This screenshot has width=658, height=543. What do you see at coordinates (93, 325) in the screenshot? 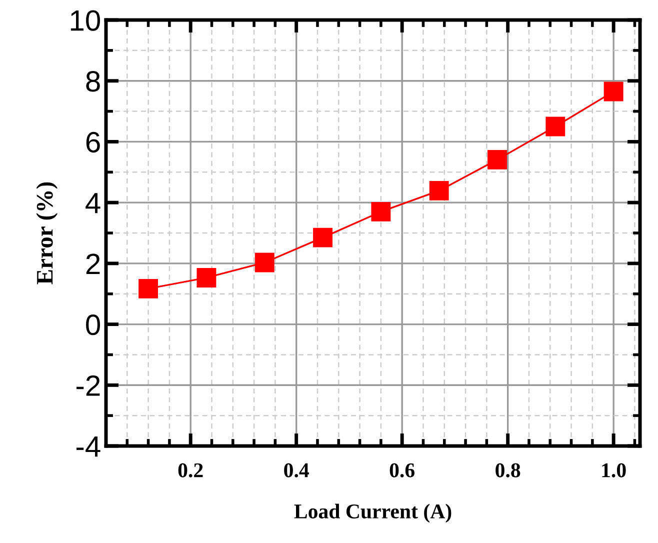
I see `y-tick-label: 0` at bounding box center [93, 325].